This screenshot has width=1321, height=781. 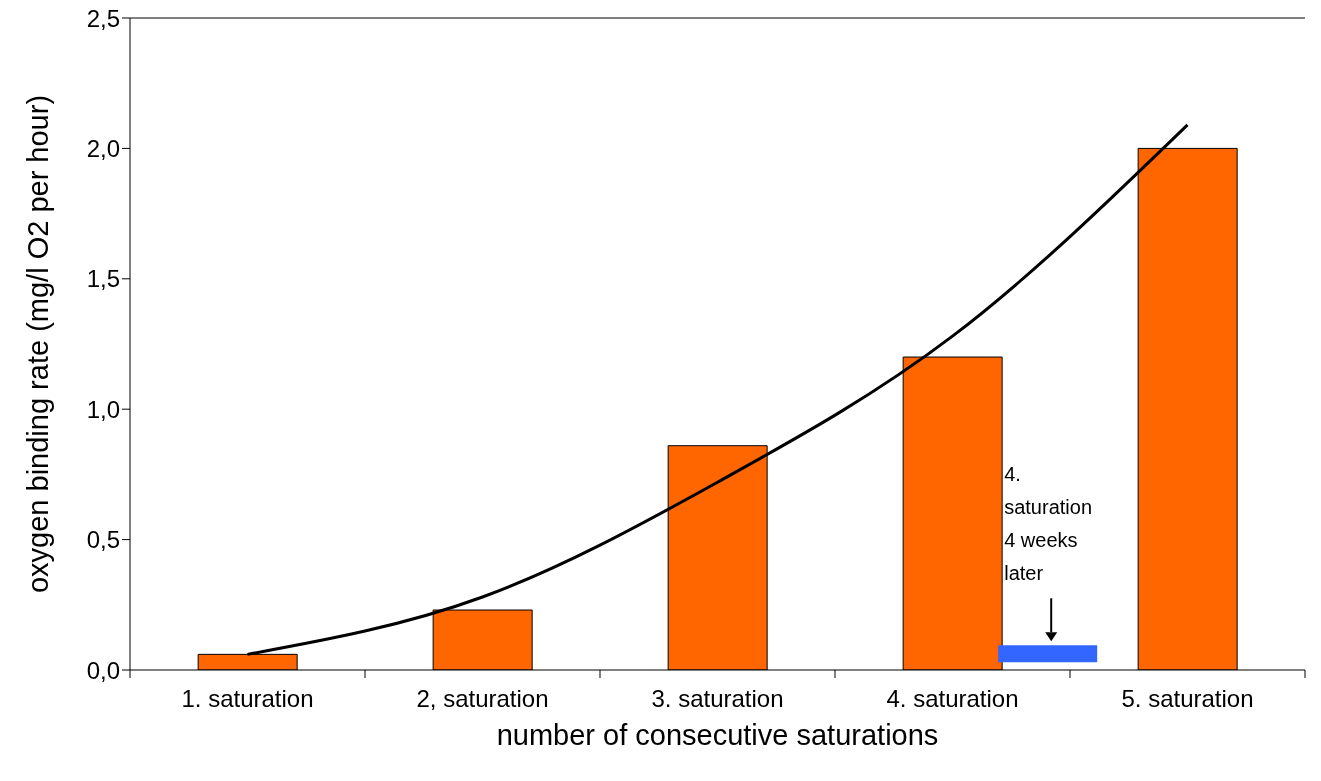 I want to click on y-tick-label: 0,0, so click(x=103, y=670).